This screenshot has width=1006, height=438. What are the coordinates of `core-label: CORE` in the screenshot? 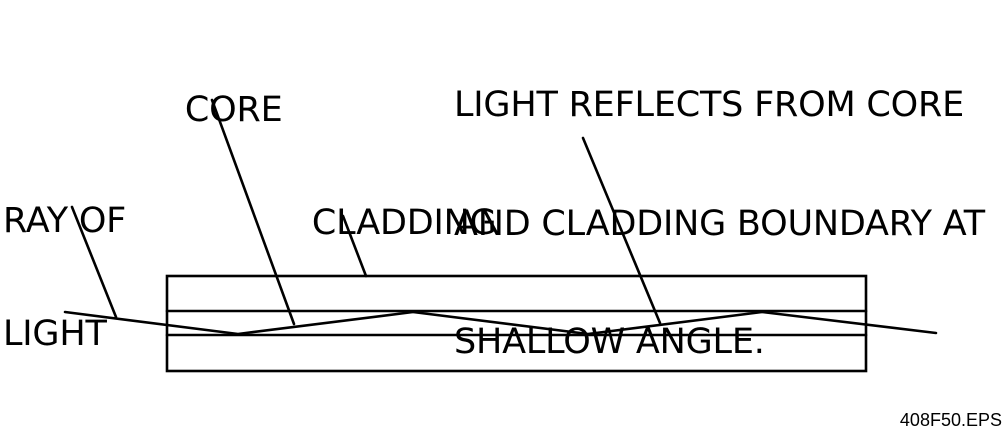 It's located at (223, 94).